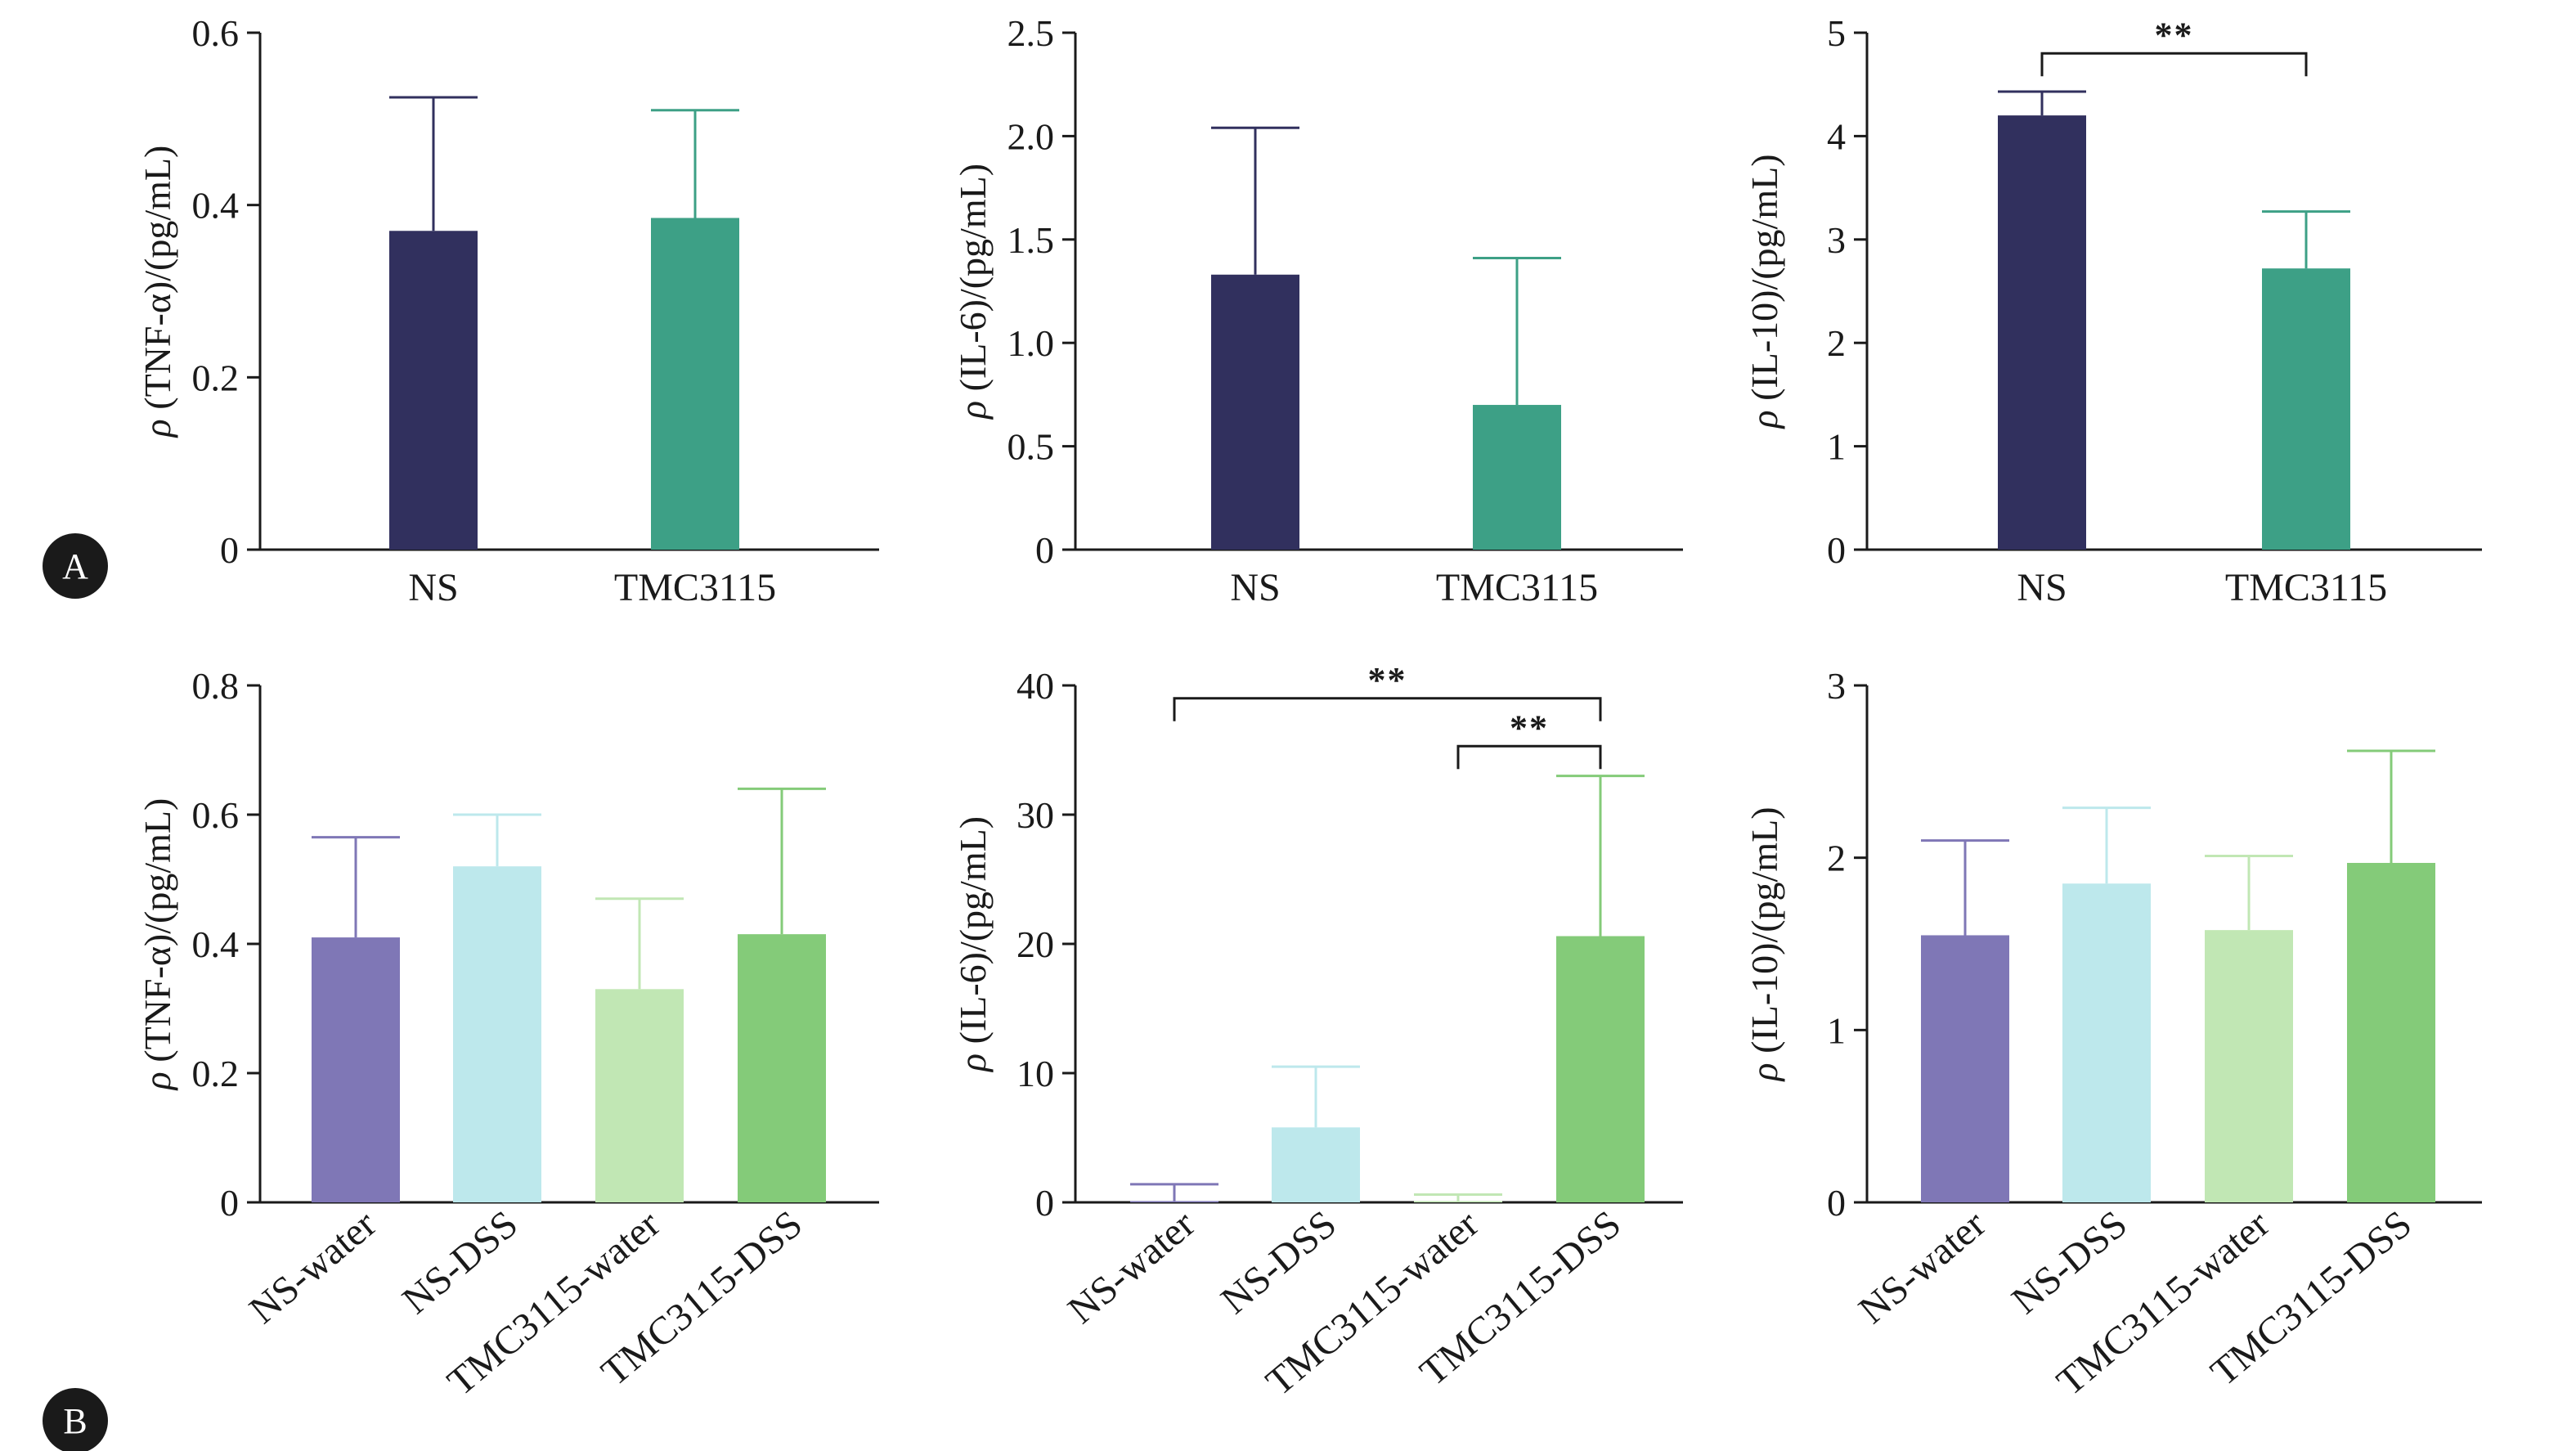 This screenshot has width=2576, height=1451. Describe the element at coordinates (216, 686) in the screenshot. I see `y-tick-label: 0.8` at that location.